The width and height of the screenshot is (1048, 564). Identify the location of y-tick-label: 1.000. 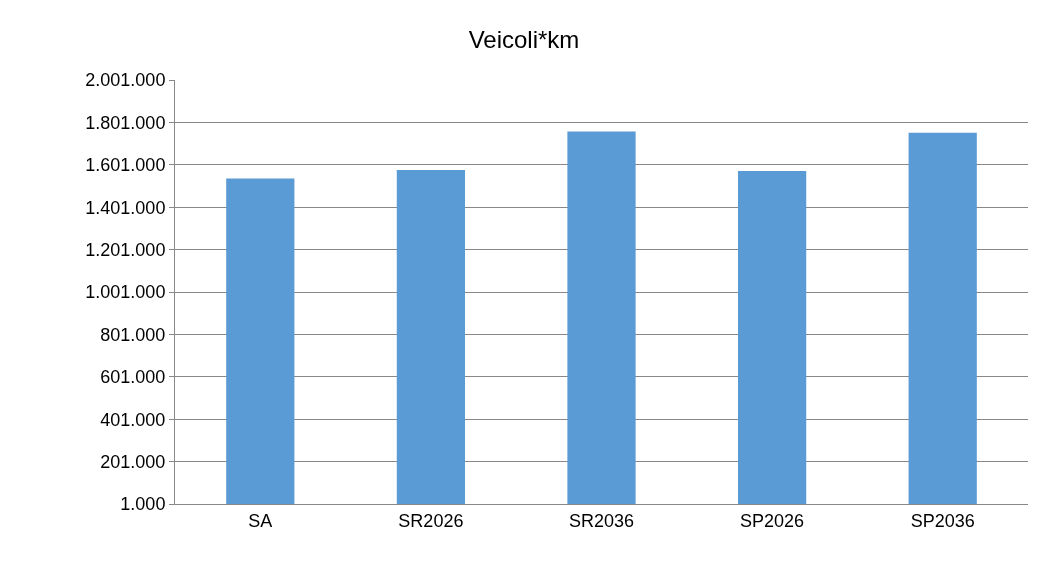
(143, 504).